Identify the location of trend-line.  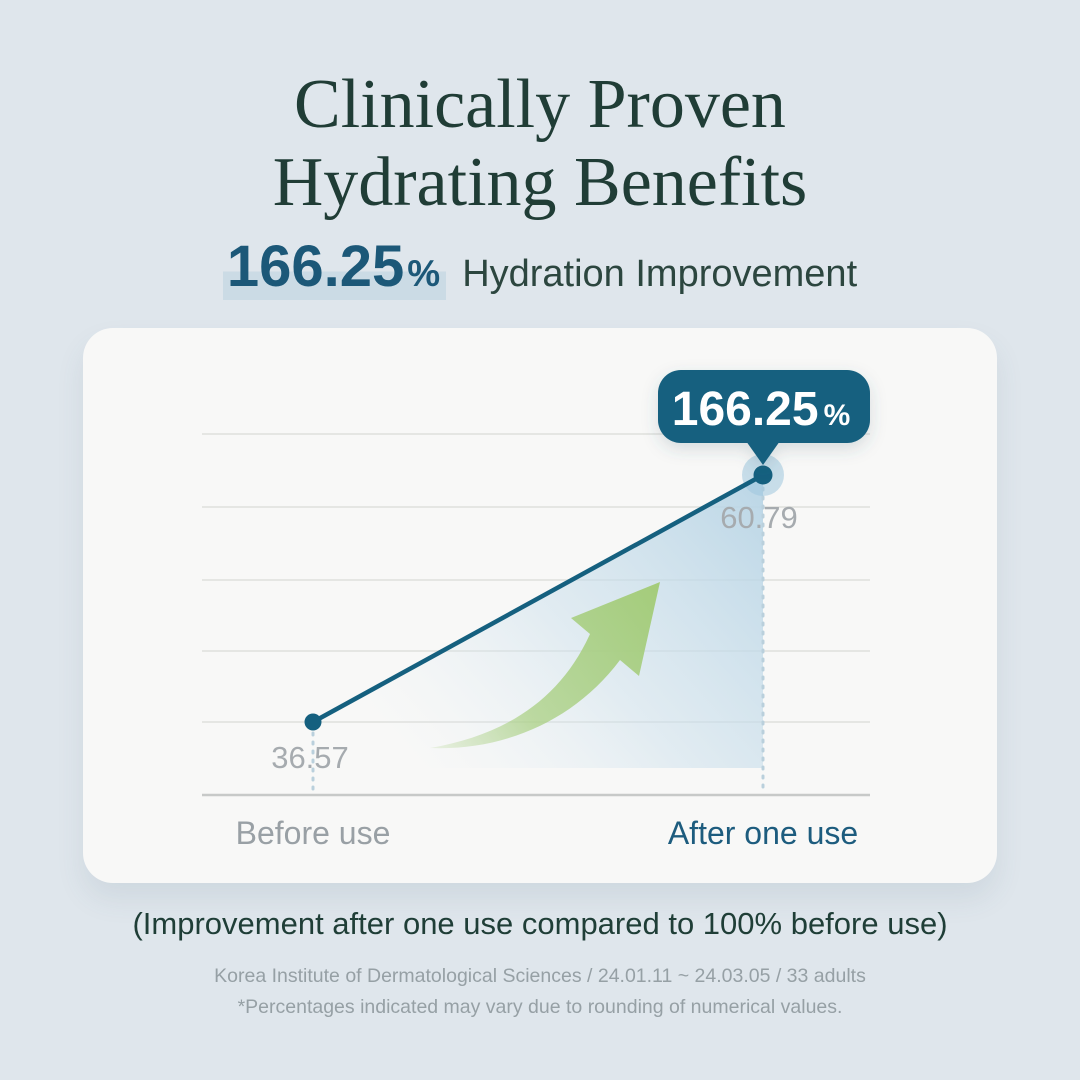
(538, 598).